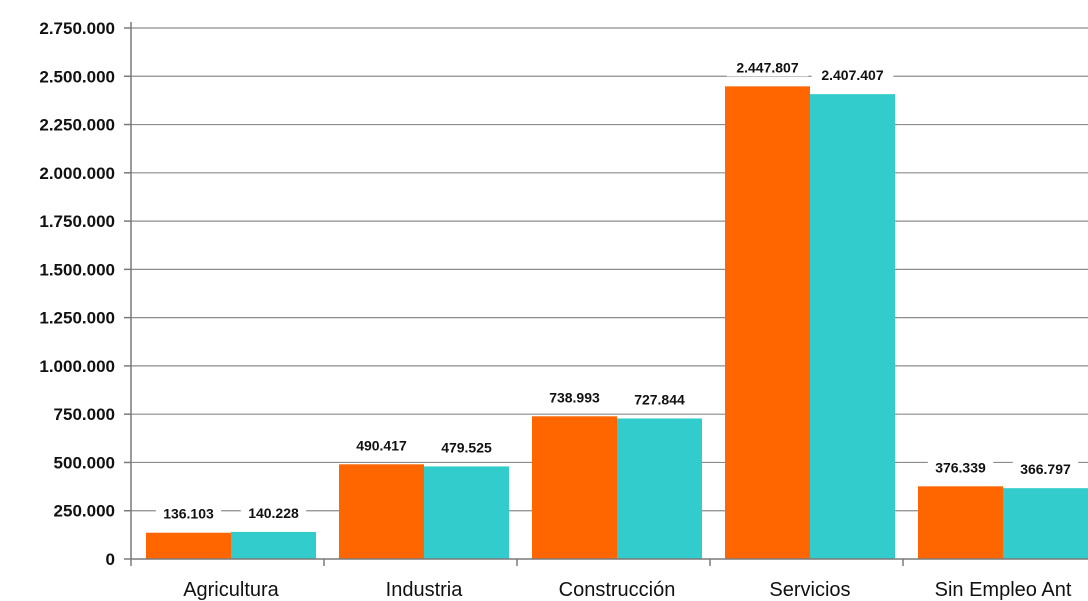 The width and height of the screenshot is (1088, 601). What do you see at coordinates (77, 318) in the screenshot?
I see `y-tick-label: 1.250.000` at bounding box center [77, 318].